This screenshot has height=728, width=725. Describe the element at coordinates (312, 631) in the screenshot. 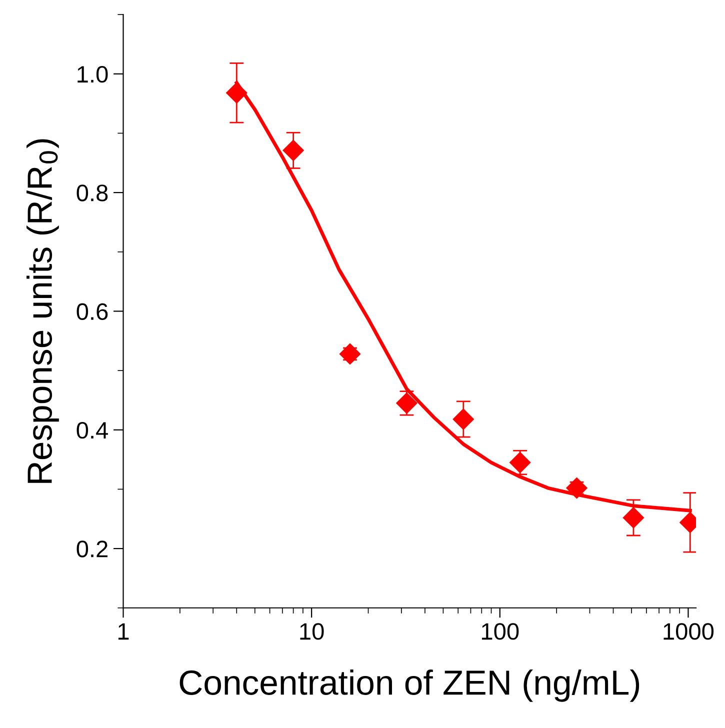

I see `x-tick-label: 10` at that location.